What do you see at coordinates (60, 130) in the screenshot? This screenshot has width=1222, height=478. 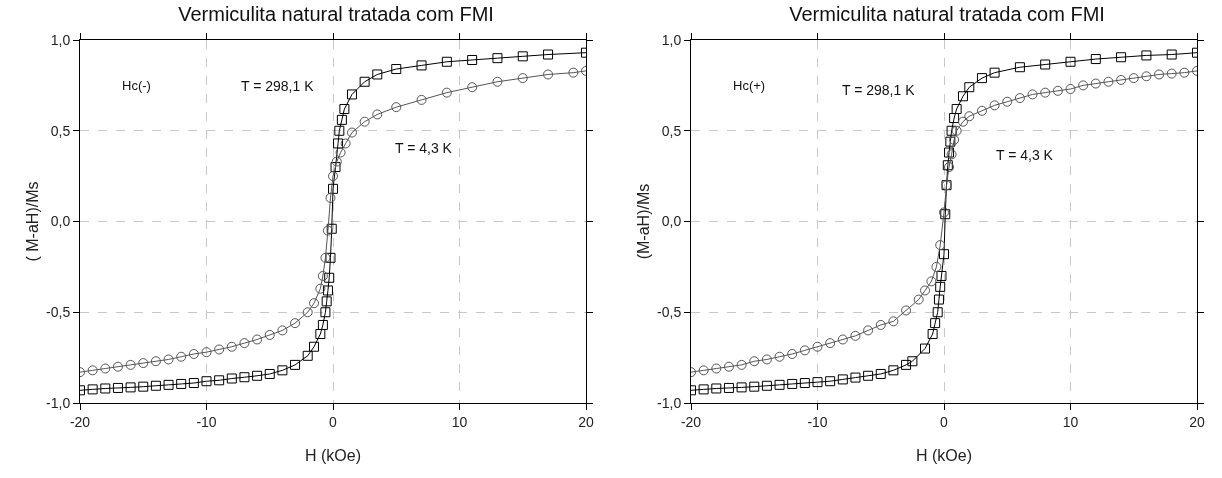 I see `y-tick-label: 0,5` at bounding box center [60, 130].